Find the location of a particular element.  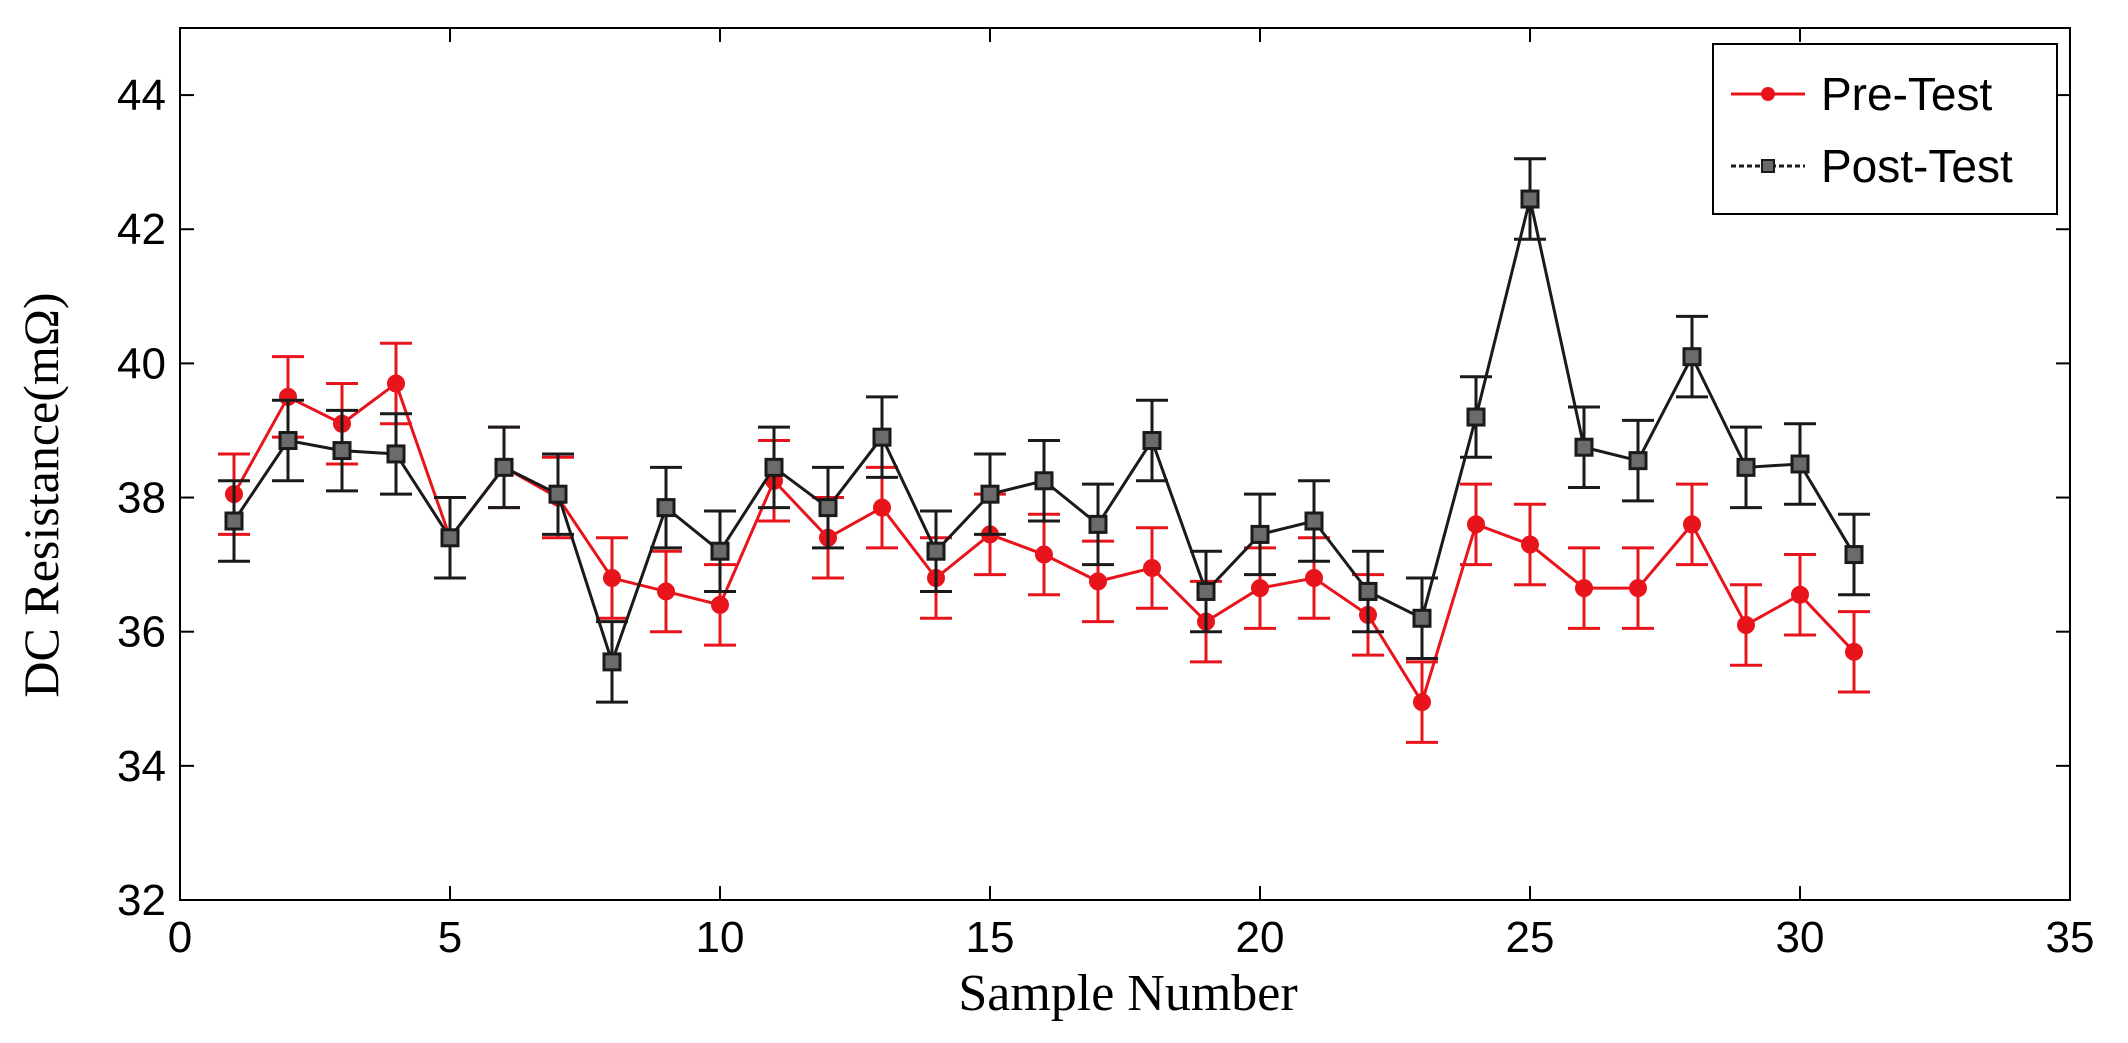

x-tick-label: 35 is located at coordinates (2070, 937).